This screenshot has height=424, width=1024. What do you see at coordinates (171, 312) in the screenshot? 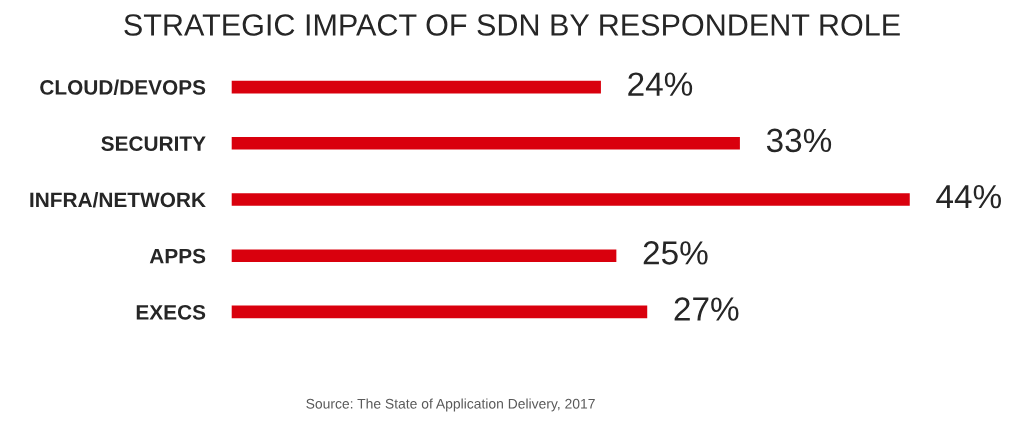
I see `y-tick-label: EXECS` at bounding box center [171, 312].